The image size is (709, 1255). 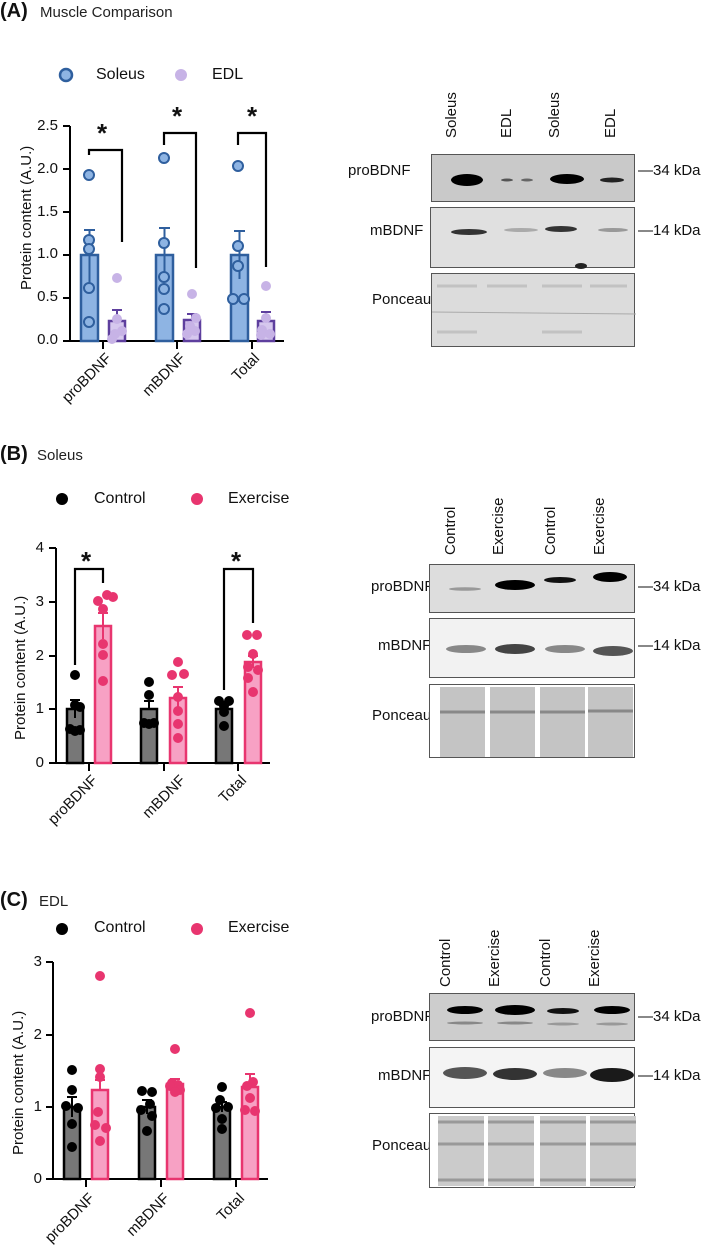 I want to click on y-tick: 0.5, so click(x=47, y=296).